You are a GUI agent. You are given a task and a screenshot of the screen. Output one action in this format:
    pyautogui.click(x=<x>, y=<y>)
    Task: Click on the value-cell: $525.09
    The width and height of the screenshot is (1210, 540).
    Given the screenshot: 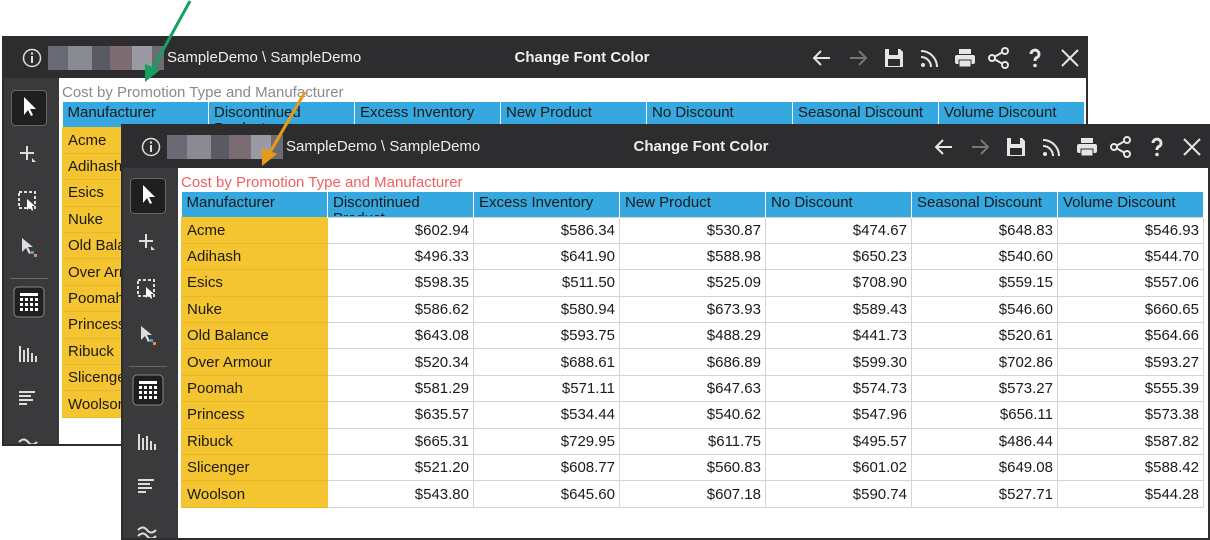 What is the action you would take?
    pyautogui.click(x=692, y=283)
    